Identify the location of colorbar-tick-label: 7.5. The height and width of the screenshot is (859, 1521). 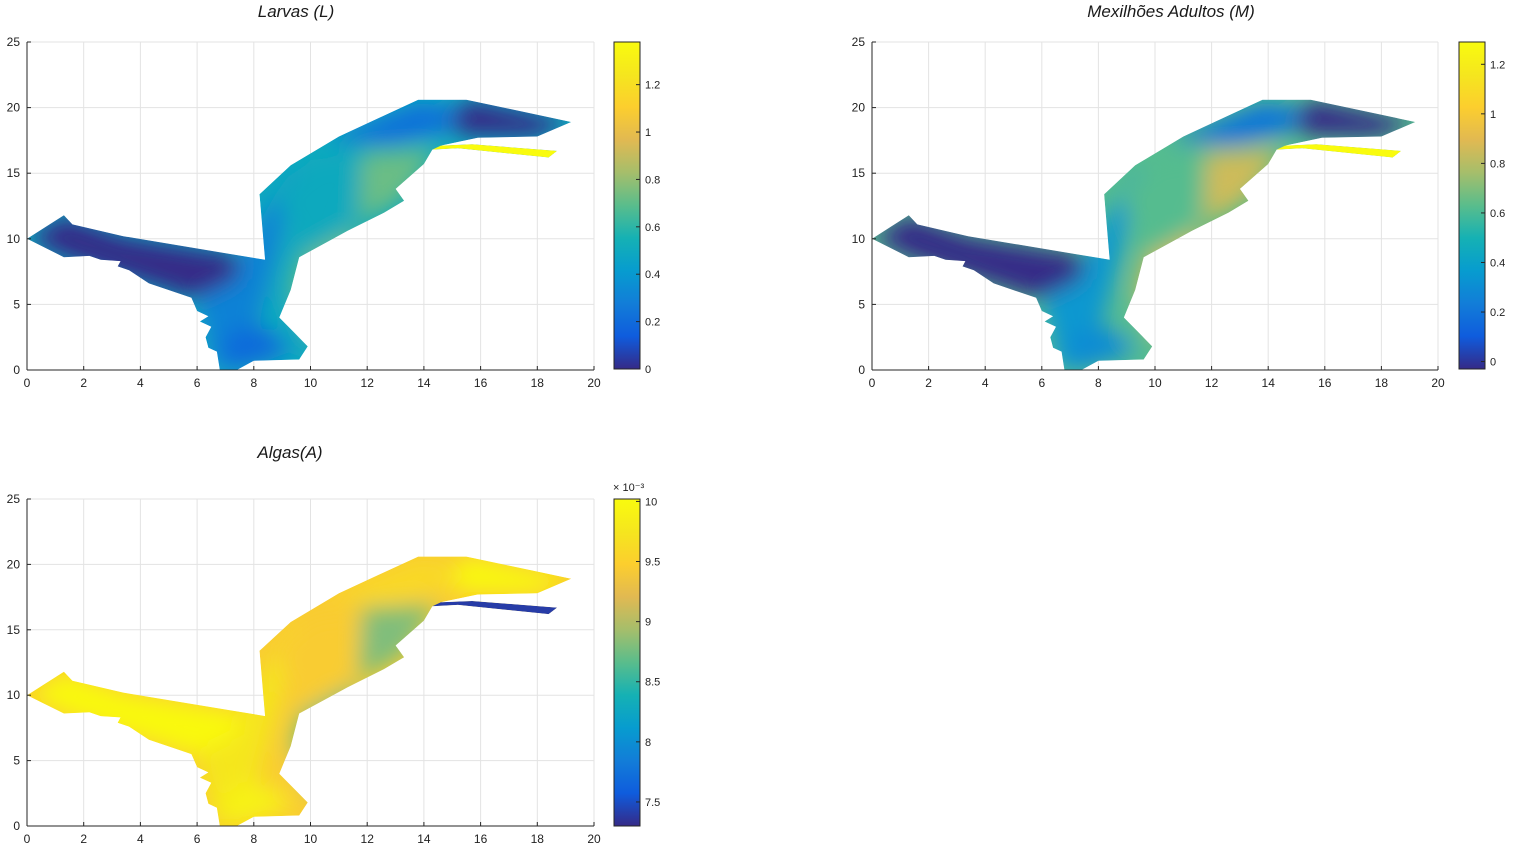
(652, 803).